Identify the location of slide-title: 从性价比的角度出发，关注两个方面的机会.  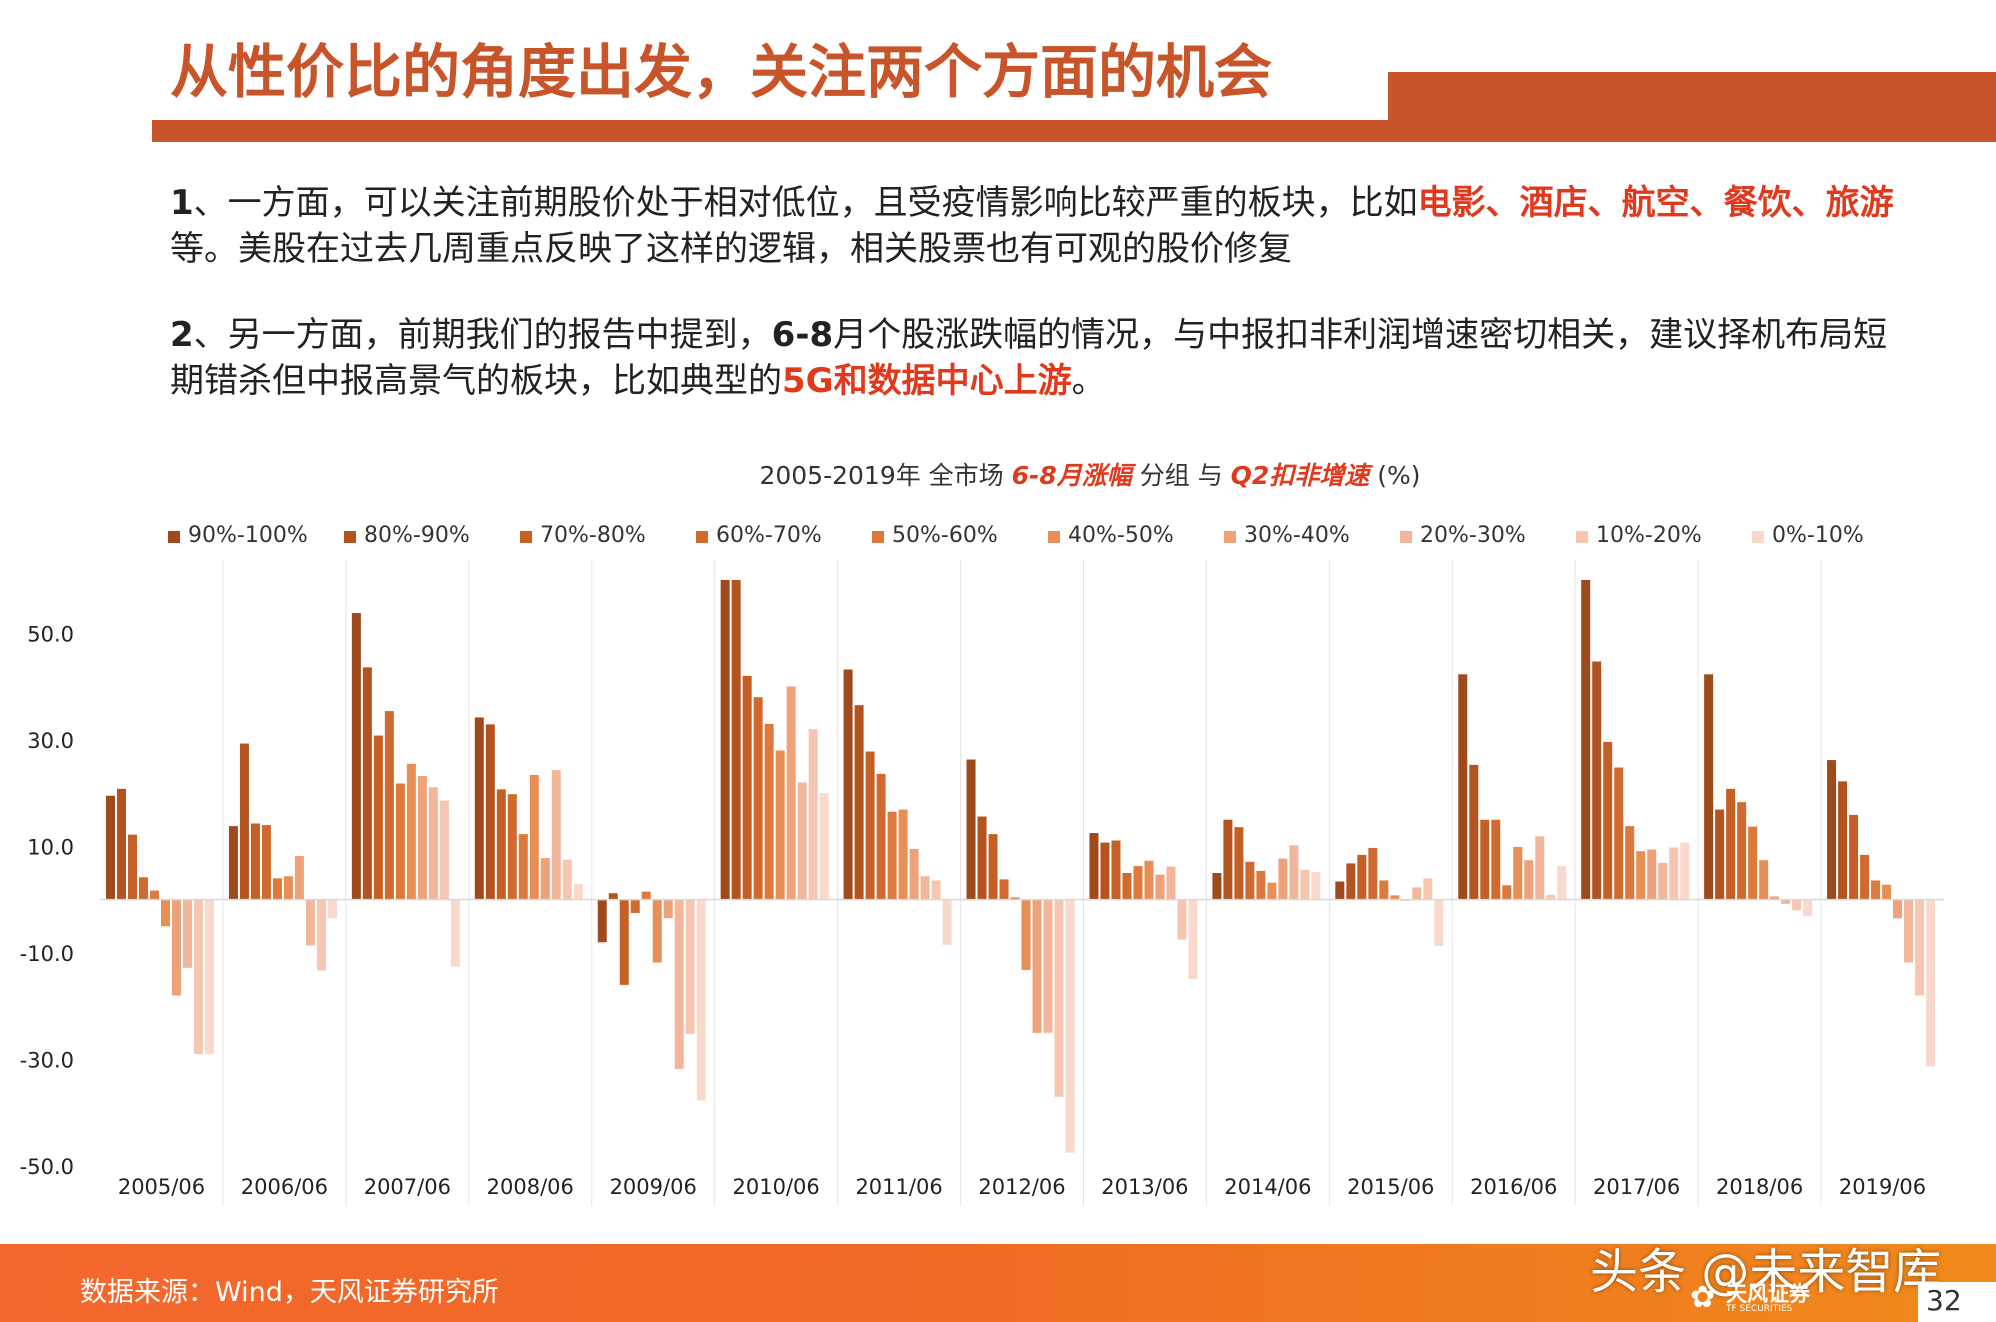
(721, 72).